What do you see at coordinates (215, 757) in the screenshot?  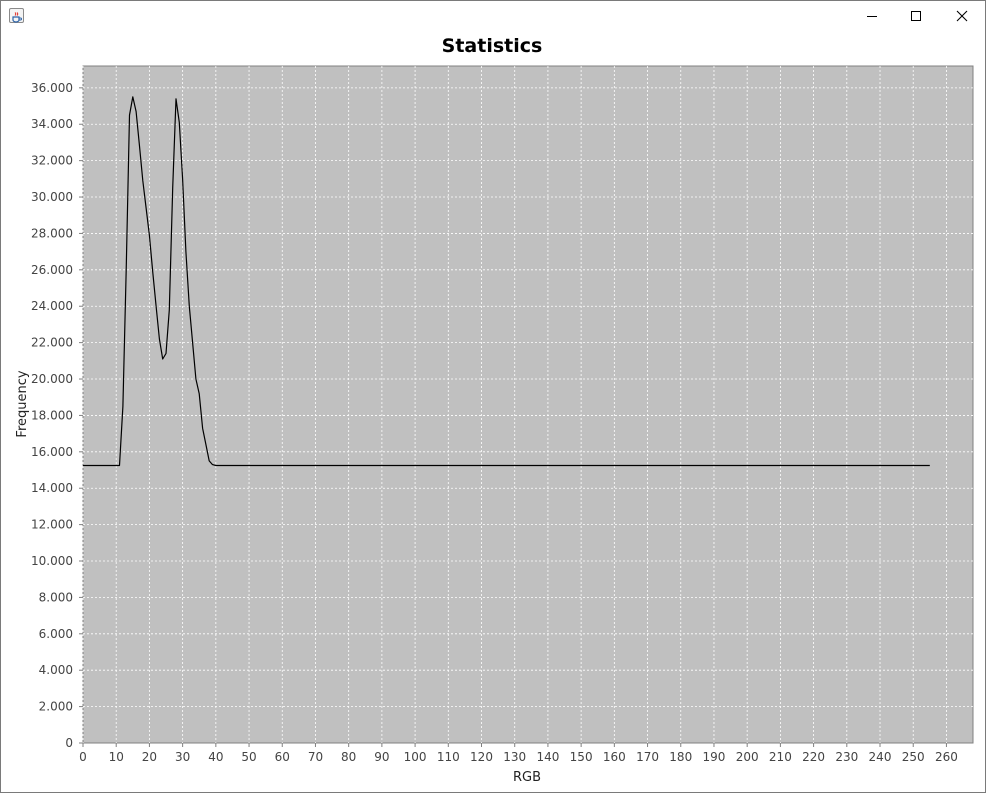 I see `x-tick-label: 40` at bounding box center [215, 757].